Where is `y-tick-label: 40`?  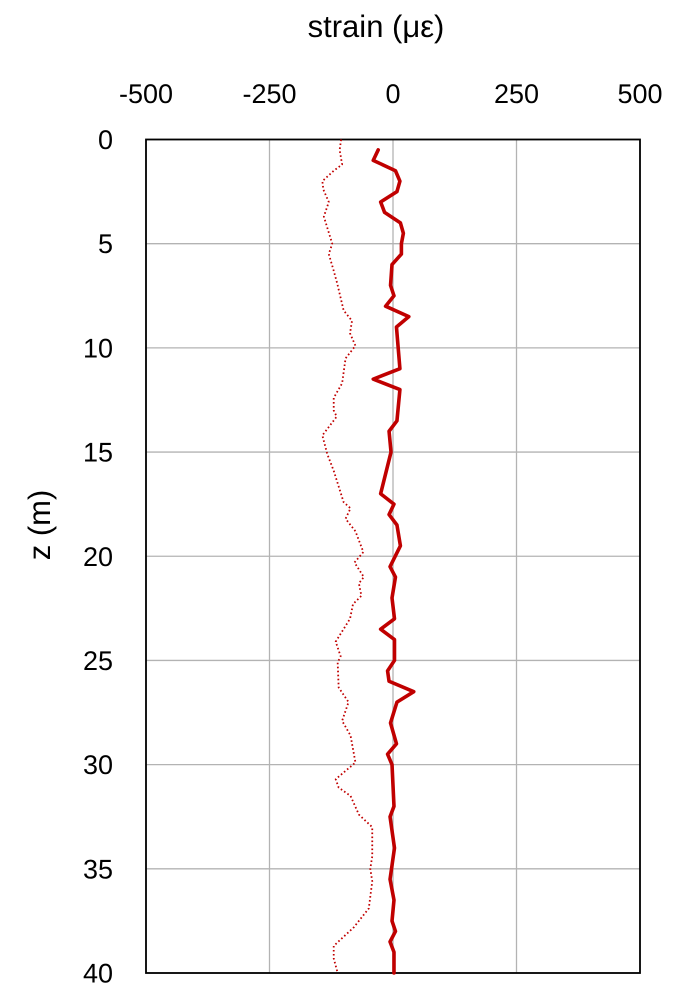 y-tick-label: 40 is located at coordinates (97, 972).